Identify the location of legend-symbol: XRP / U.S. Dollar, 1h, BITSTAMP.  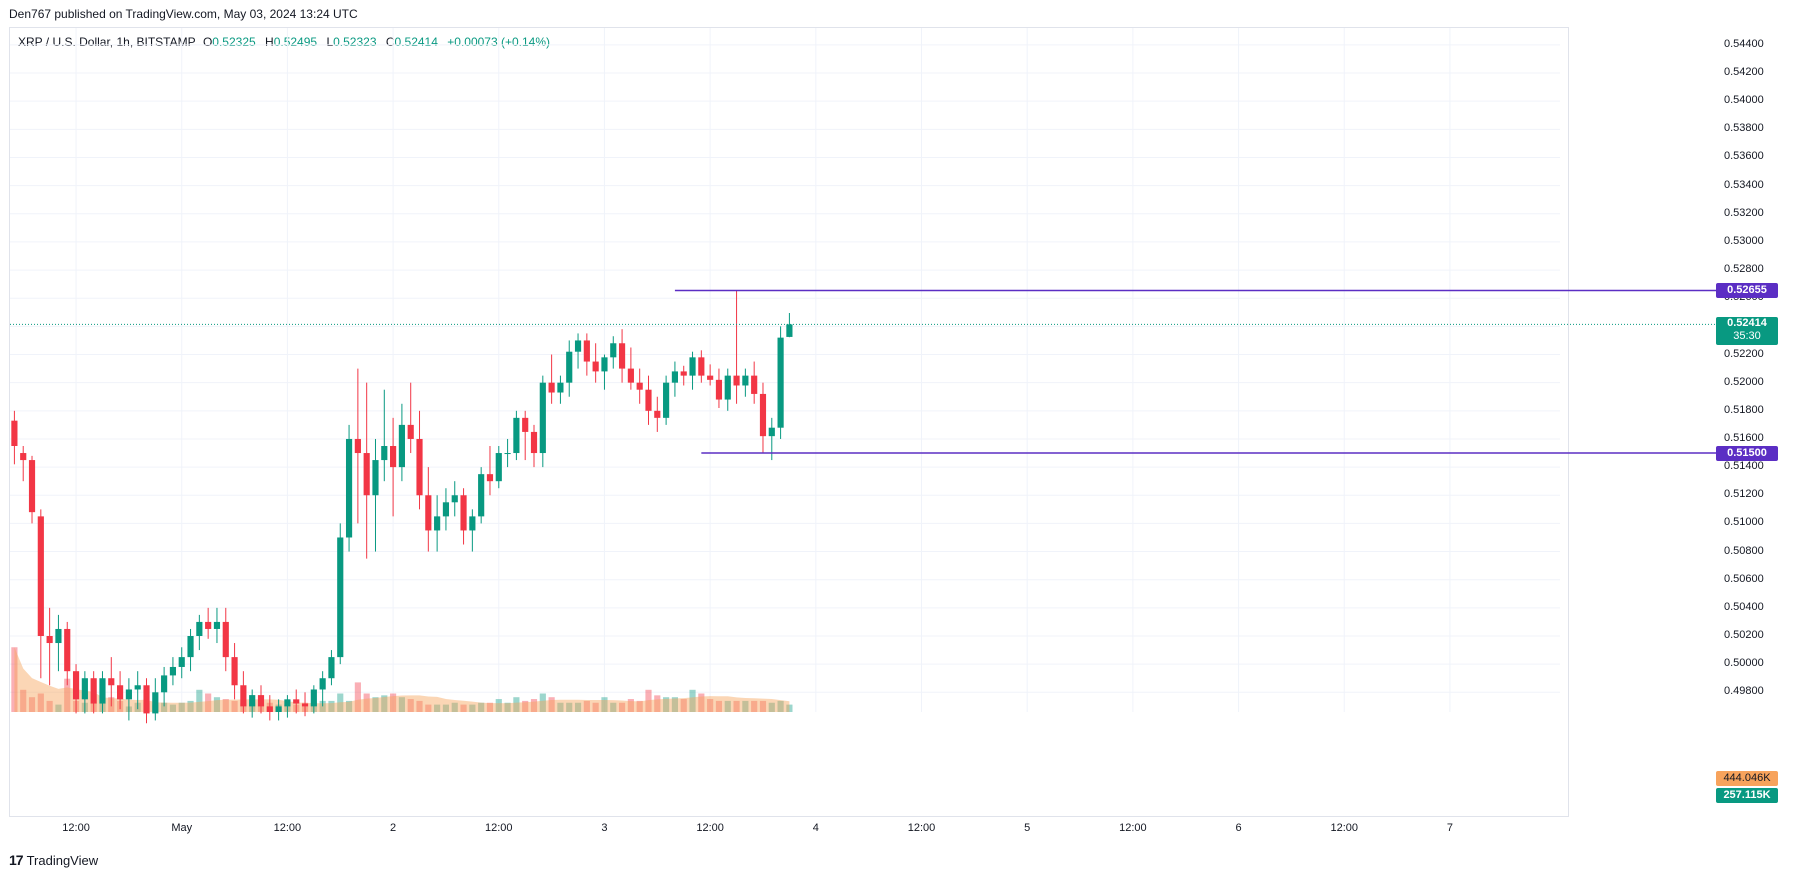
(107, 42).